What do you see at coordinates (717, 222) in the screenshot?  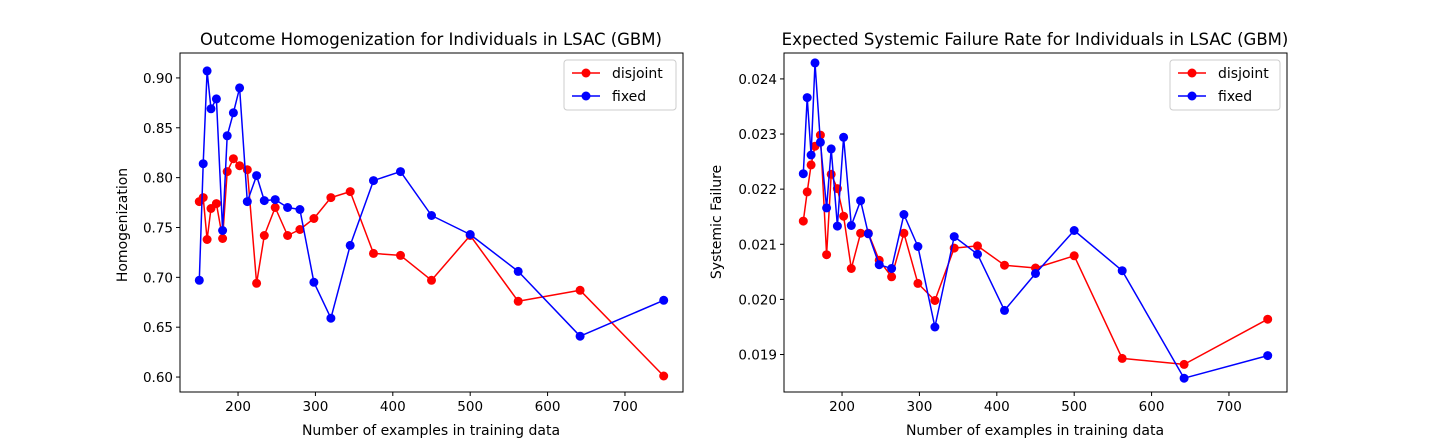 I see `y-axis-label: Systemic Failure` at bounding box center [717, 222].